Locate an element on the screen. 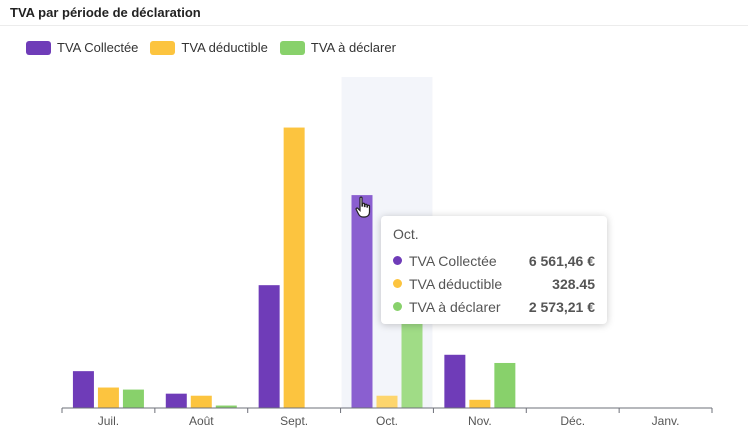 The width and height of the screenshot is (748, 442). legend-label-declarer: TVA à déclarer is located at coordinates (353, 47).